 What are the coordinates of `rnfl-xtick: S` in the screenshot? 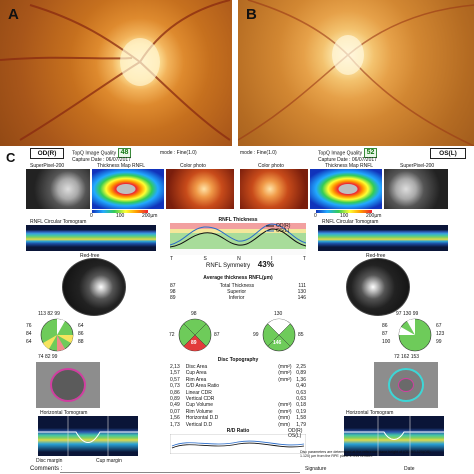 It's located at (205, 259).